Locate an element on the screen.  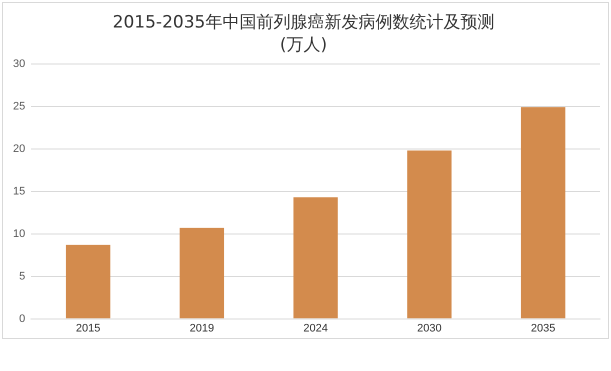
y-tick-label: 10 is located at coordinates (19, 234).